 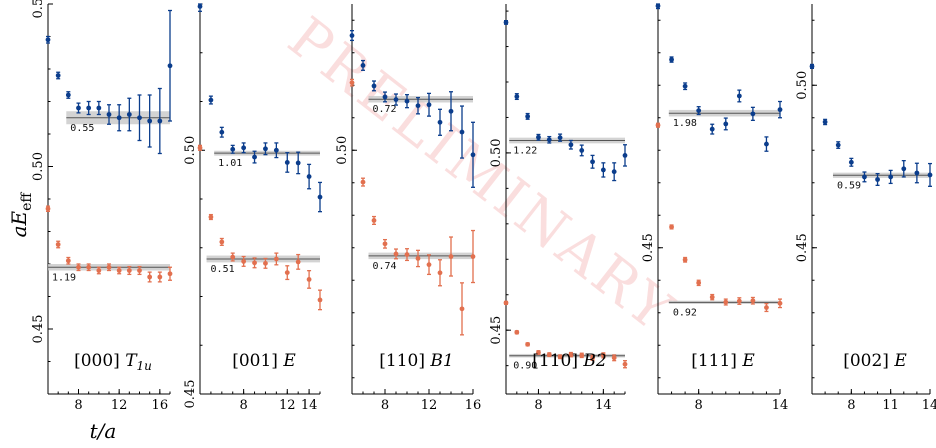 What do you see at coordinates (416, 361) in the screenshot?
I see `panel-label: [110] B1` at bounding box center [416, 361].